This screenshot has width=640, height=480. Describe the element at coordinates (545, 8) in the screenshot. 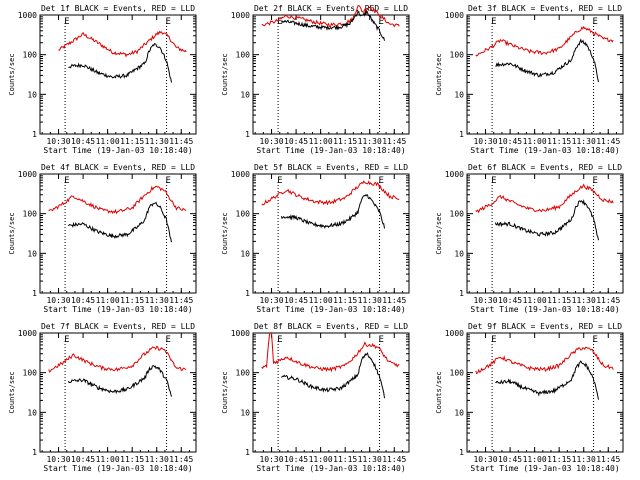

I see `chart-title: Det 3f BLACK = Events, RED = LLD` at that location.